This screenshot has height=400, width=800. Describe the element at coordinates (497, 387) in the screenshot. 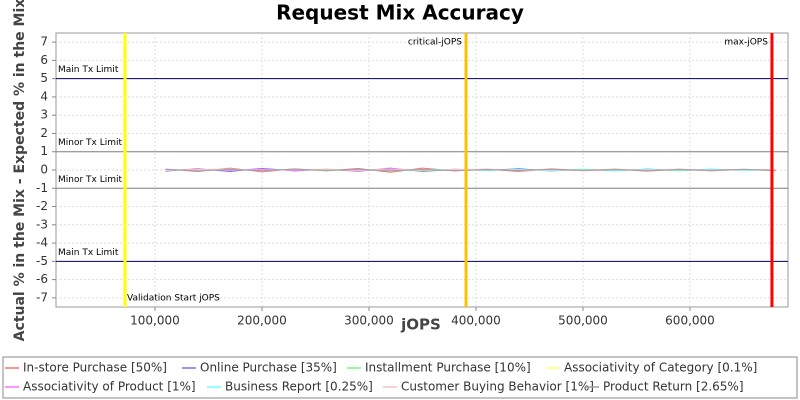

I see `legend-label: Customer Buying Behavior [1%]` at that location.